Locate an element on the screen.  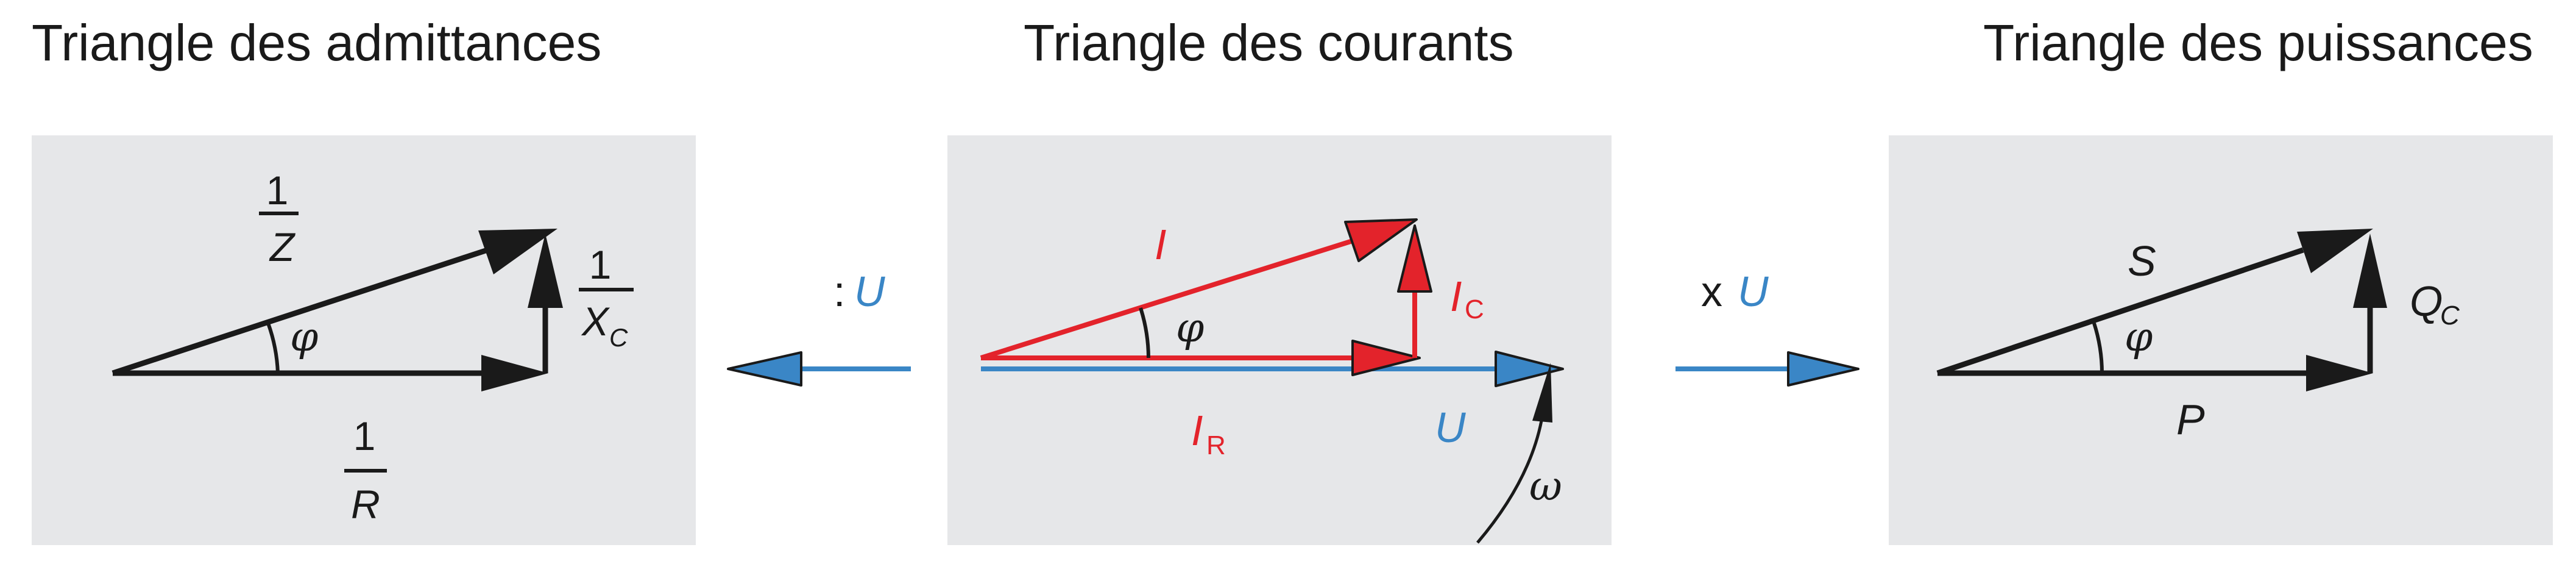
arrowhead-i is located at coordinates (1381, 240).